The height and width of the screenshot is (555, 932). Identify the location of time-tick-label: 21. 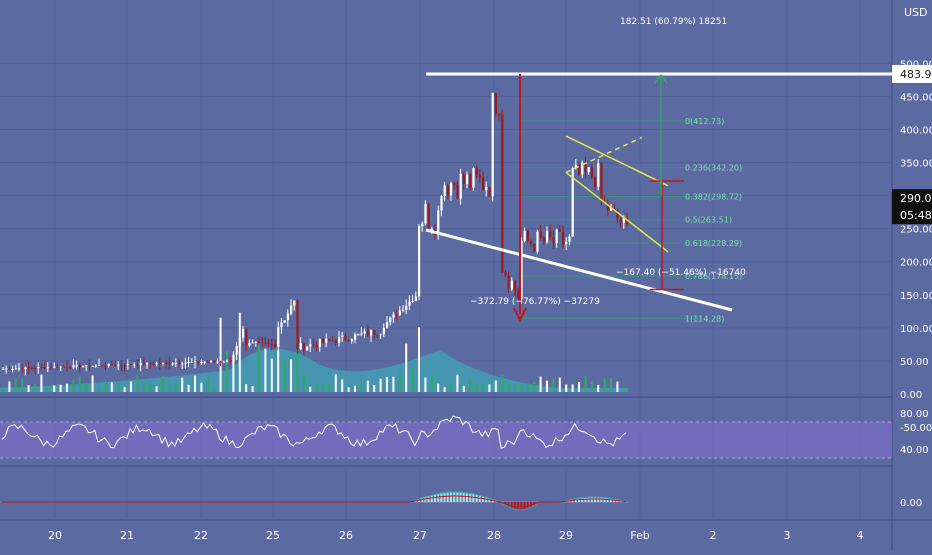
(127, 535).